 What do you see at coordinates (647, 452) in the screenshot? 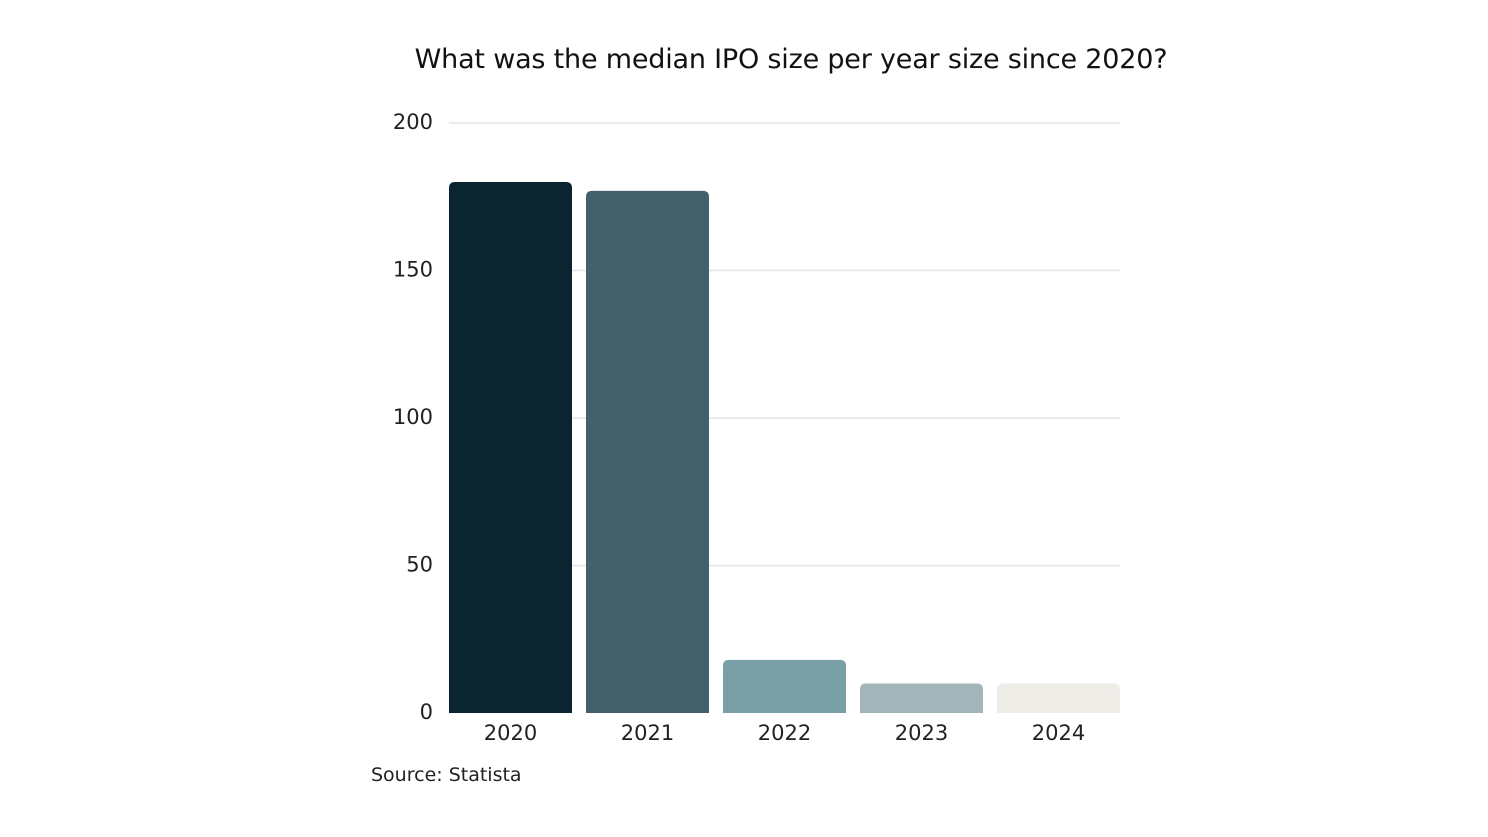
I see `bar-2021` at bounding box center [647, 452].